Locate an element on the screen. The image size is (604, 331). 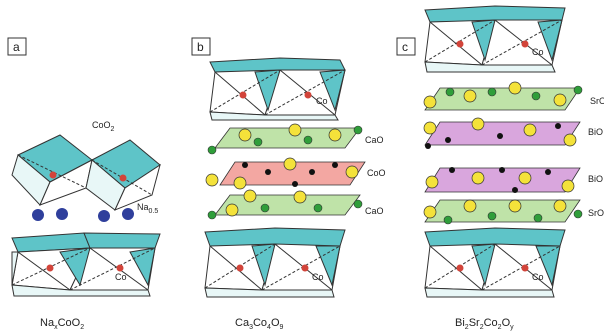
panel-c-co-bottom-label: Co is located at coordinates (538, 277).